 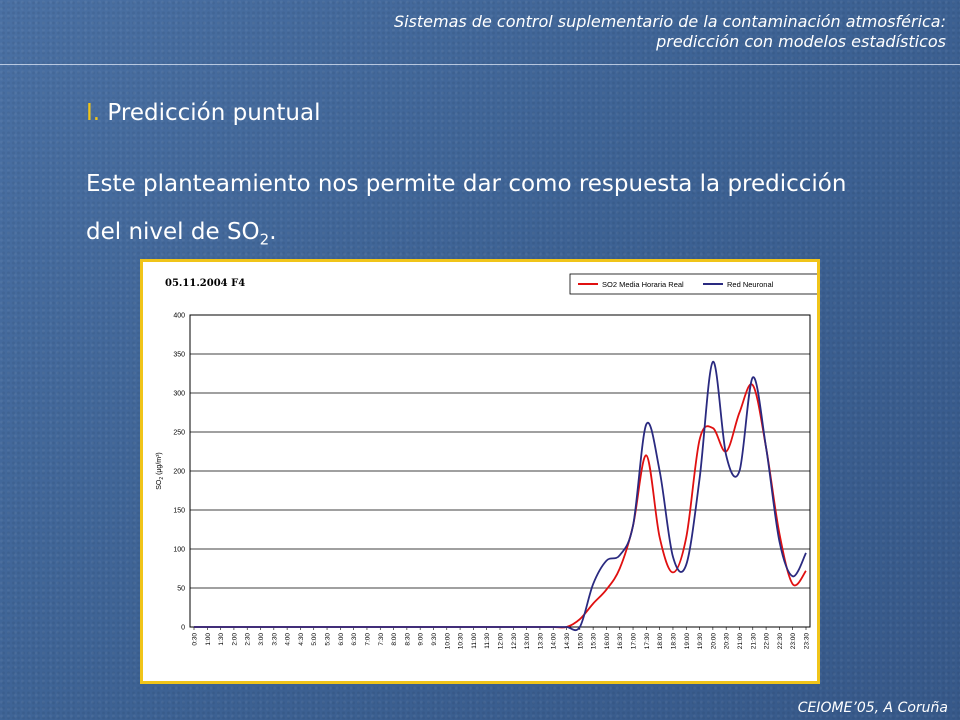 What do you see at coordinates (261, 639) in the screenshot?
I see `x-tick-label: 3:00` at bounding box center [261, 639].